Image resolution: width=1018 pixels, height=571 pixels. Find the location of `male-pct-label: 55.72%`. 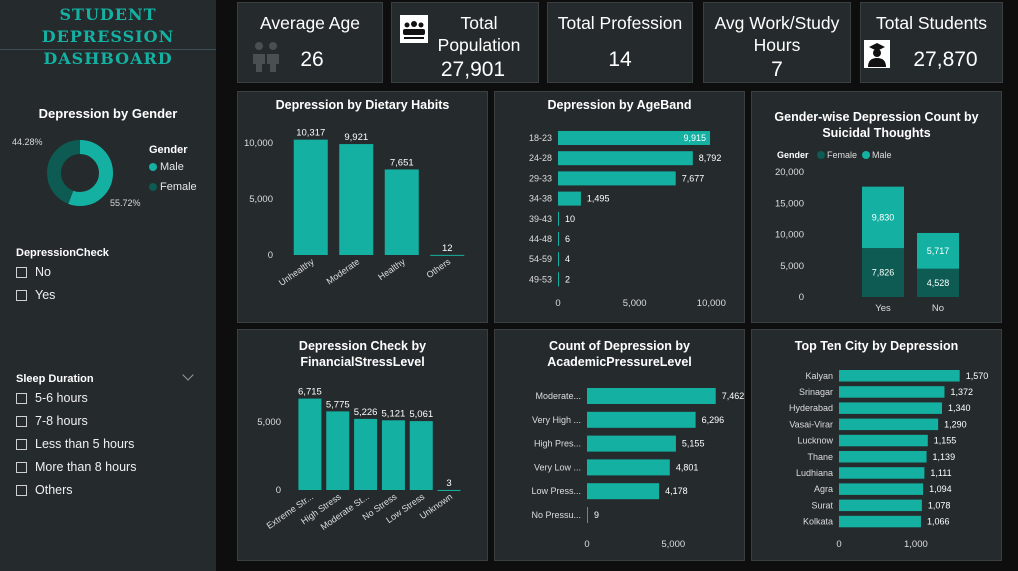

male-pct-label: 55.72% is located at coordinates (125, 203).